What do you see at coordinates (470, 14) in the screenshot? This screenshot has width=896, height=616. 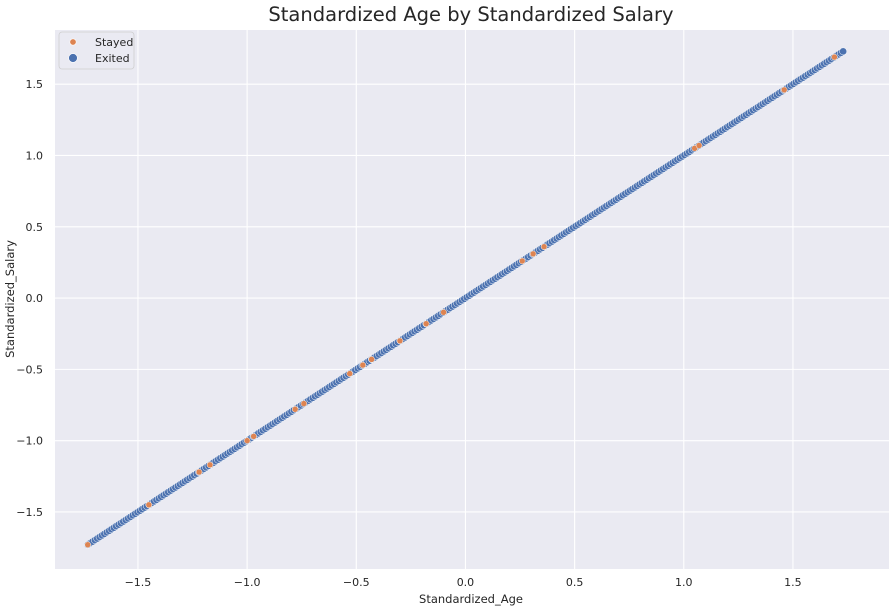 I see `chart-title: Standardized Age by Standardized Salary` at bounding box center [470, 14].